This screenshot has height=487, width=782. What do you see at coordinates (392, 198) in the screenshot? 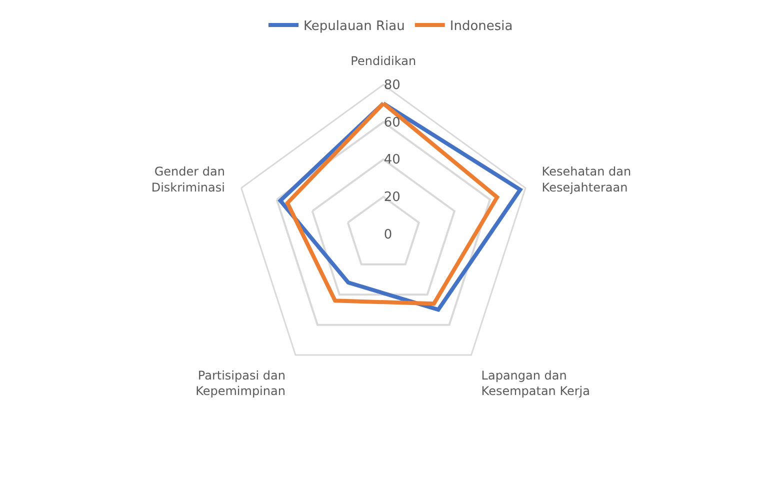
I see `y-tick-label: 20` at bounding box center [392, 198].